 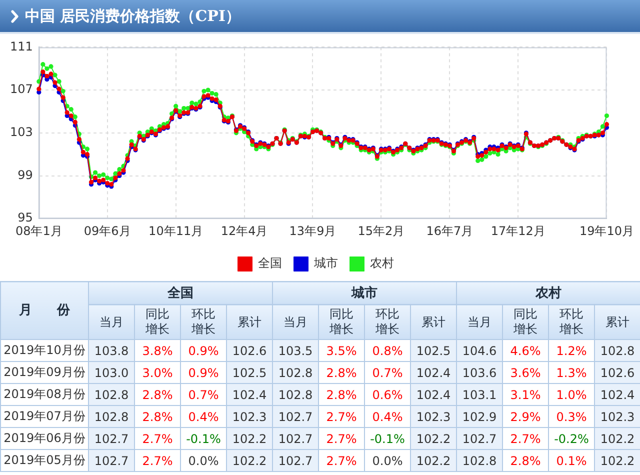 I want to click on data-label: 3.0%, so click(x=157, y=373).